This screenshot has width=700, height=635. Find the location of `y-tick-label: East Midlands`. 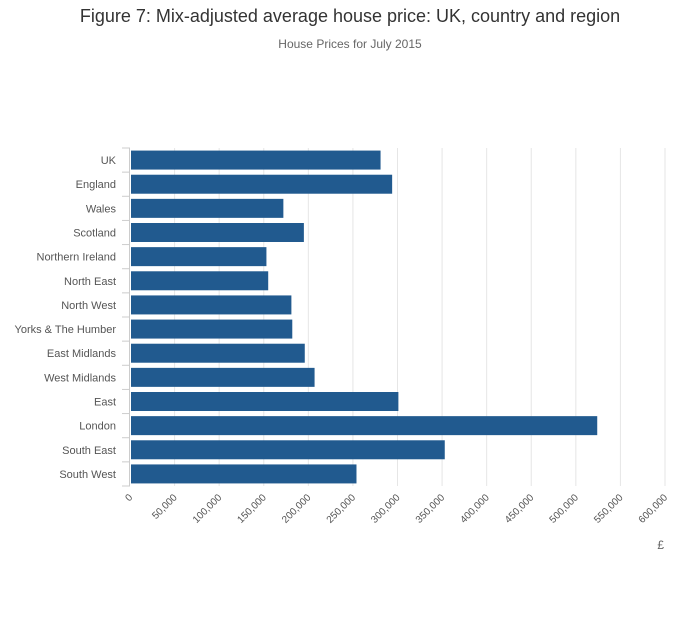

y-tick-label: East Midlands is located at coordinates (82, 354).